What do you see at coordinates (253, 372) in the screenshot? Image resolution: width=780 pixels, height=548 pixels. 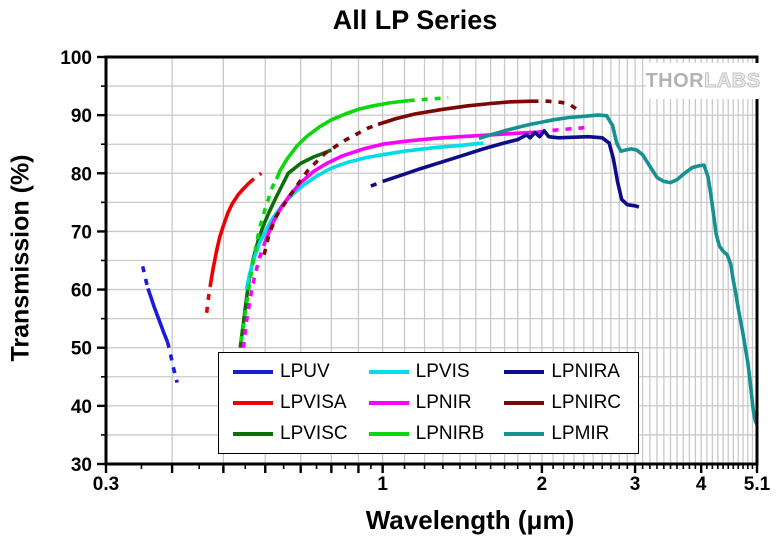 I see `legend-swatch-lpuv` at bounding box center [253, 372].